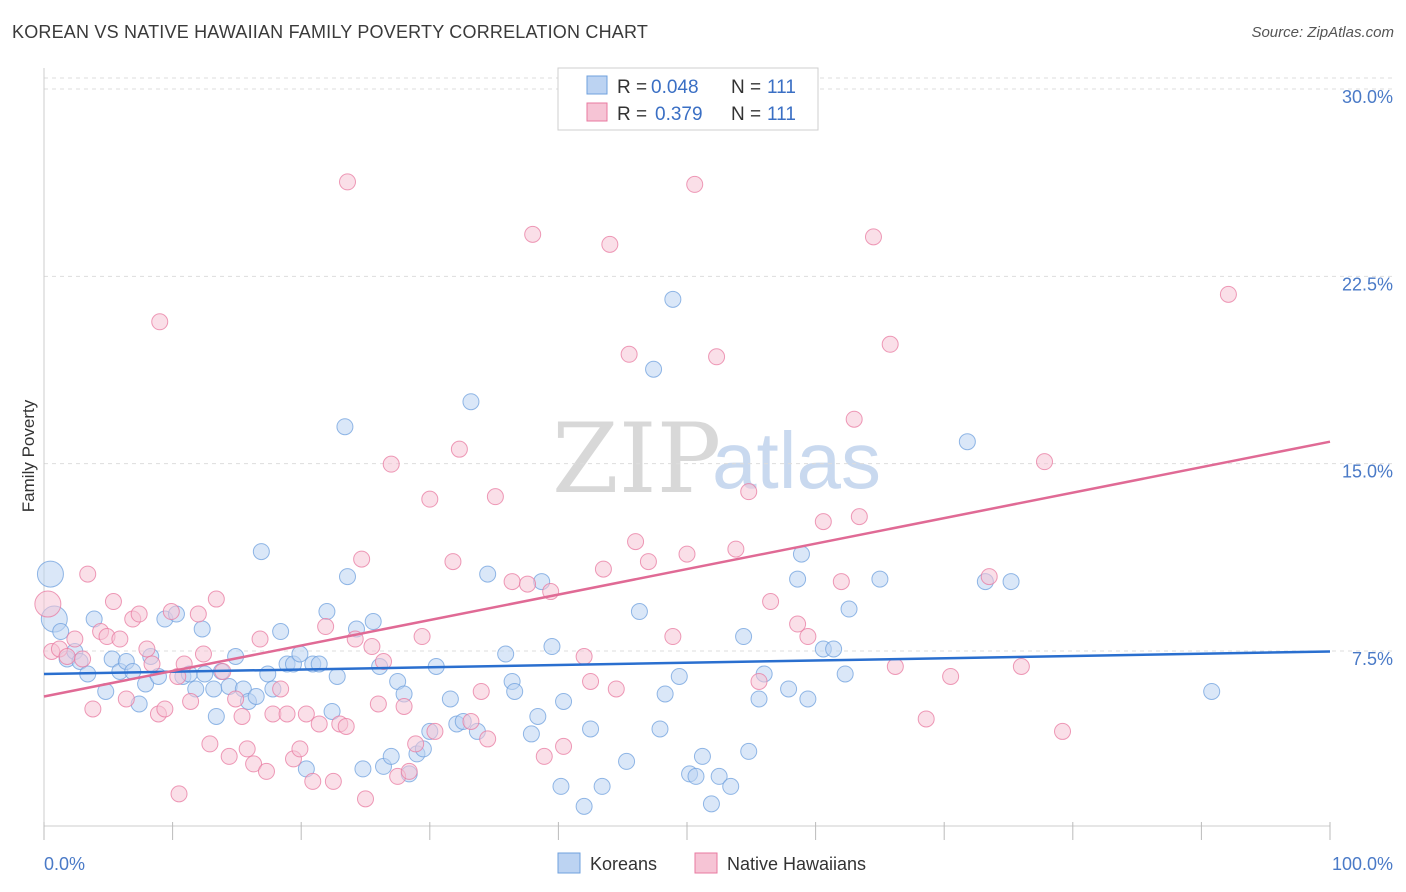 This screenshot has width=1406, height=892. Describe the element at coordinates (597, 112) in the screenshot. I see `legend-swatch-hawaiians` at that location.